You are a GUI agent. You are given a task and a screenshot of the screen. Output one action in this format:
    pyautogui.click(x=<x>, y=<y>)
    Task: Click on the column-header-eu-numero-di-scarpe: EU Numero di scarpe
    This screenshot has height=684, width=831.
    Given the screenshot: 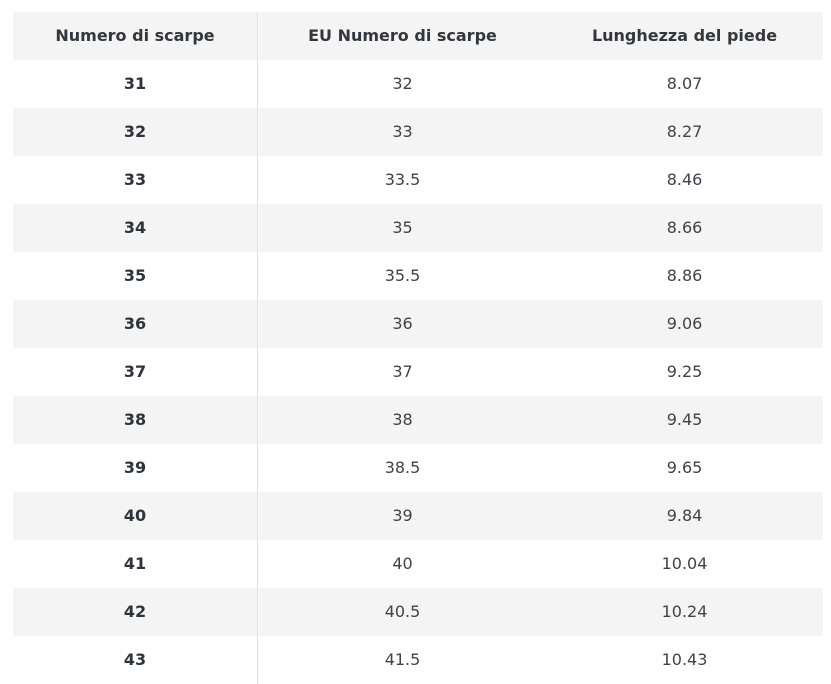 What is the action you would take?
    pyautogui.click(x=402, y=36)
    